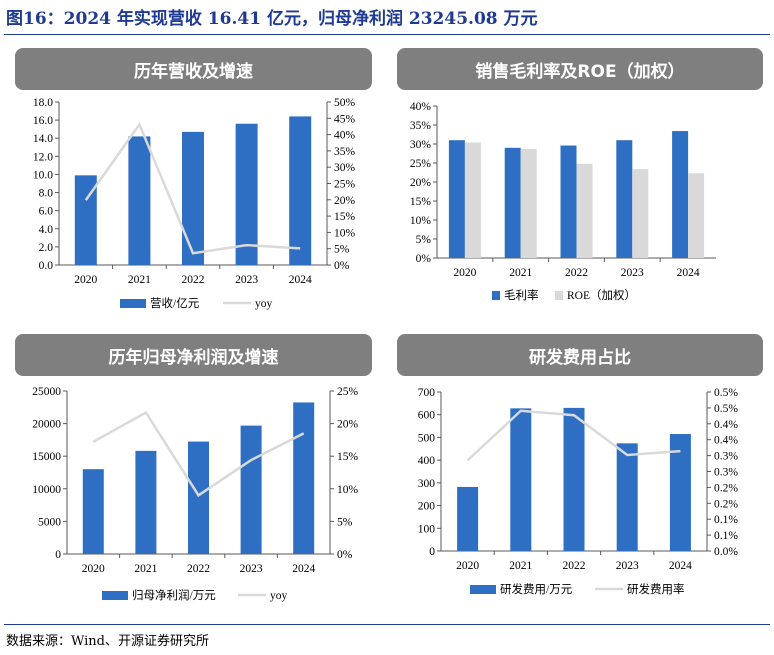  I want to click on y-tick-label: 0%, so click(424, 259).